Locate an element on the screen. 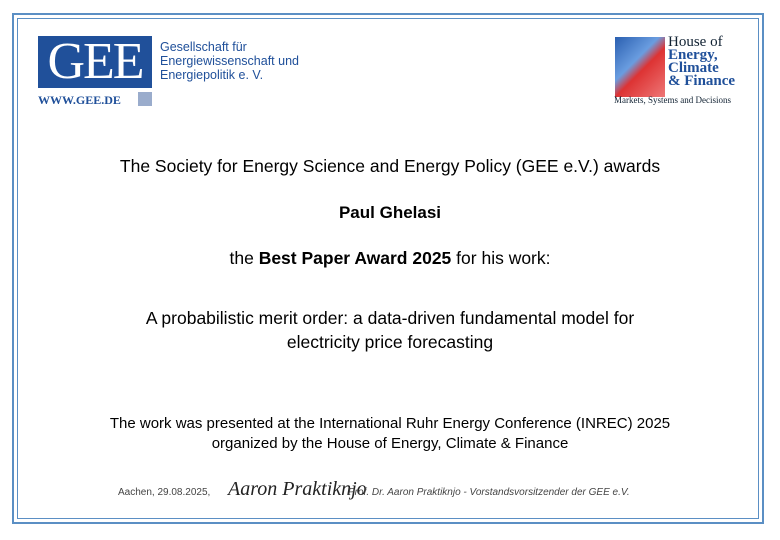 The width and height of the screenshot is (780, 540). signature: Aaron Praktiknjo is located at coordinates (297, 489).